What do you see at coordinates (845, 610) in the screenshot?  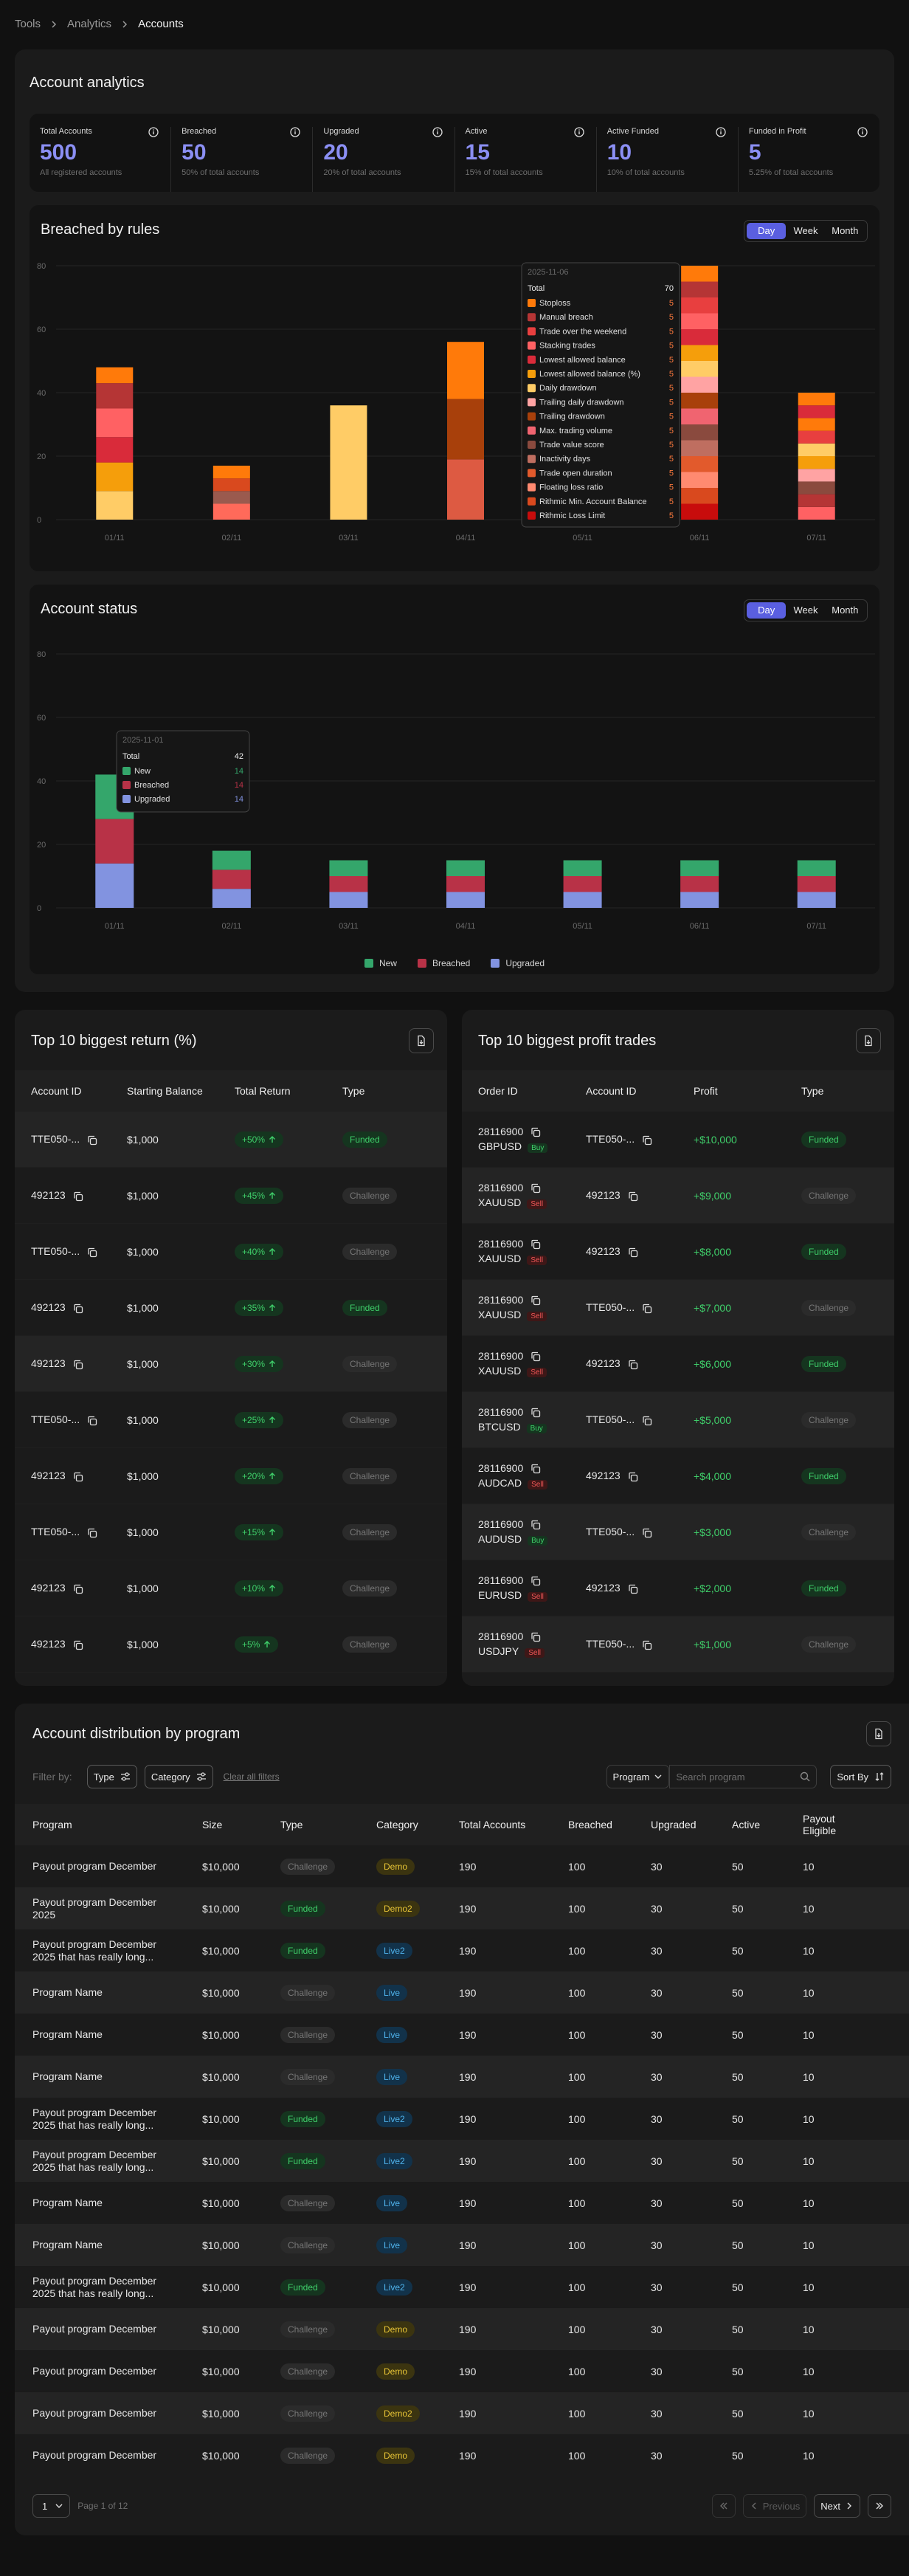 I see `toggle-month: Month` at bounding box center [845, 610].